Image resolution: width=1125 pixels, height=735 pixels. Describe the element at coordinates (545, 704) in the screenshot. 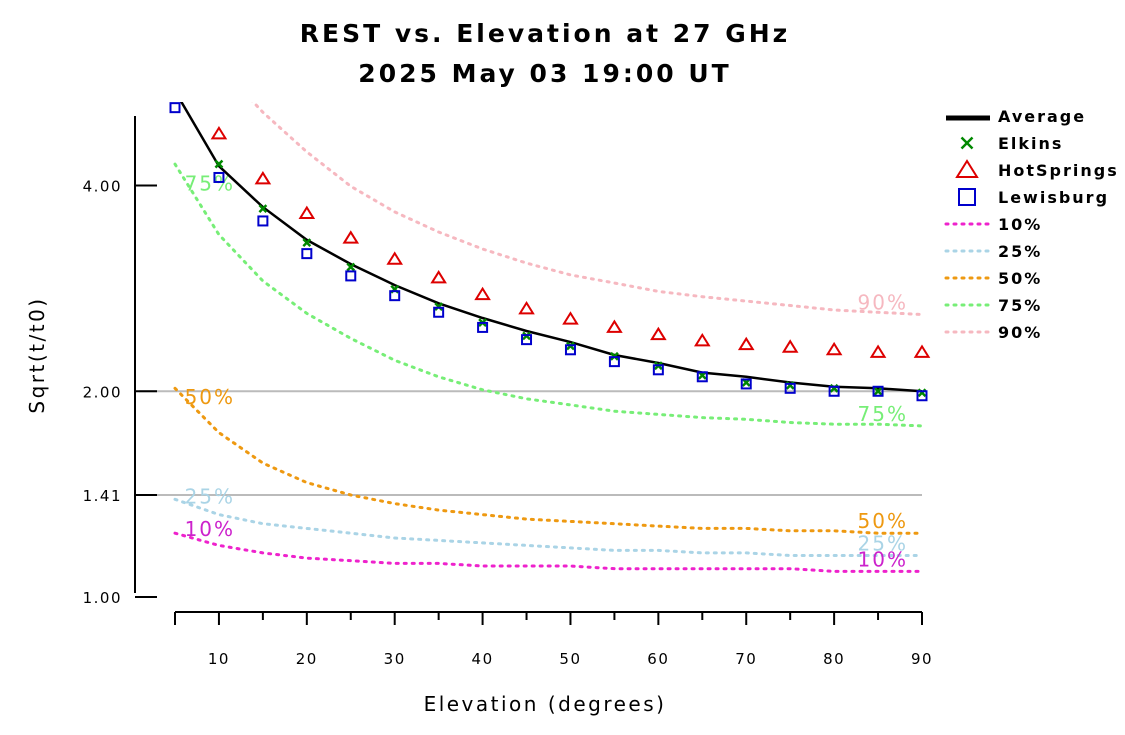

I see `x-axis-title: Elevation (degrees)` at that location.